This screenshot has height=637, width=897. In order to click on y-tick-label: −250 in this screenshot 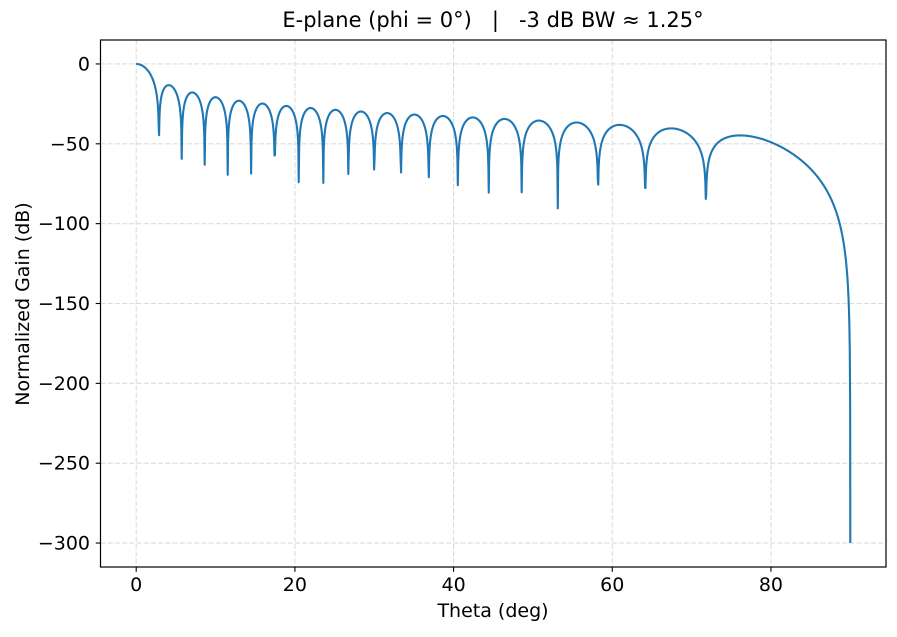, I will do `click(64, 464)`.